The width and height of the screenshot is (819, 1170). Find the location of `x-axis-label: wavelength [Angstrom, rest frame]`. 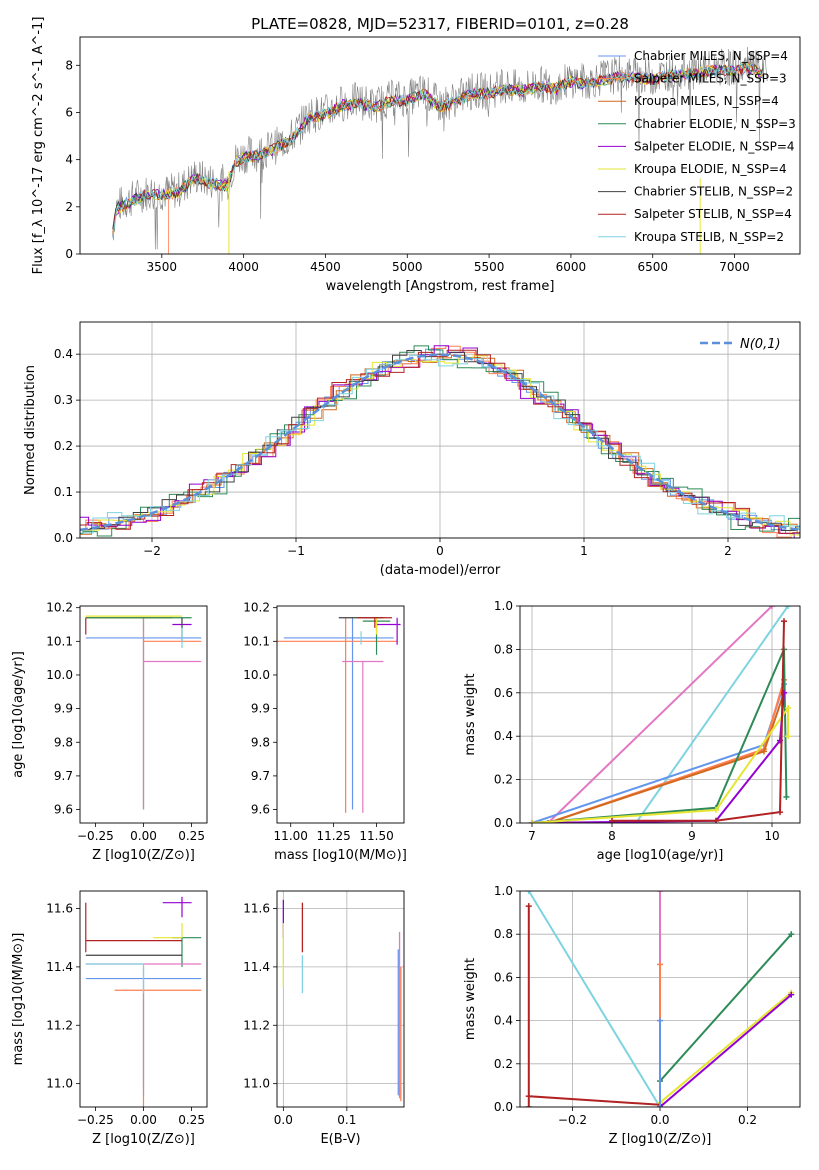

x-axis-label: wavelength [Angstrom, rest frame] is located at coordinates (440, 286).